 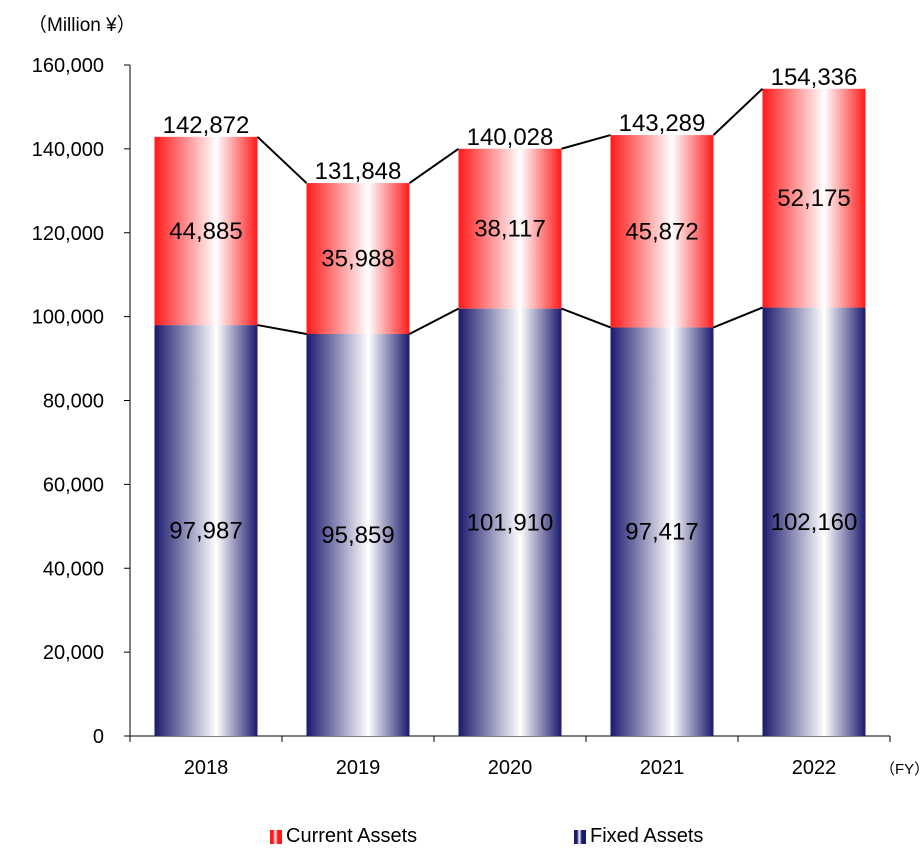 What do you see at coordinates (73, 569) in the screenshot?
I see `y-tick-label: 40,000` at bounding box center [73, 569].